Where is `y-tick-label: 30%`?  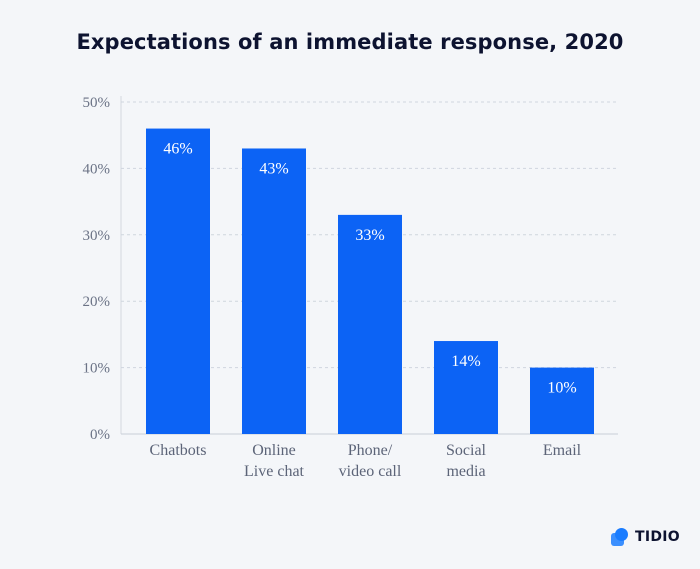 y-tick-label: 30% is located at coordinates (97, 236).